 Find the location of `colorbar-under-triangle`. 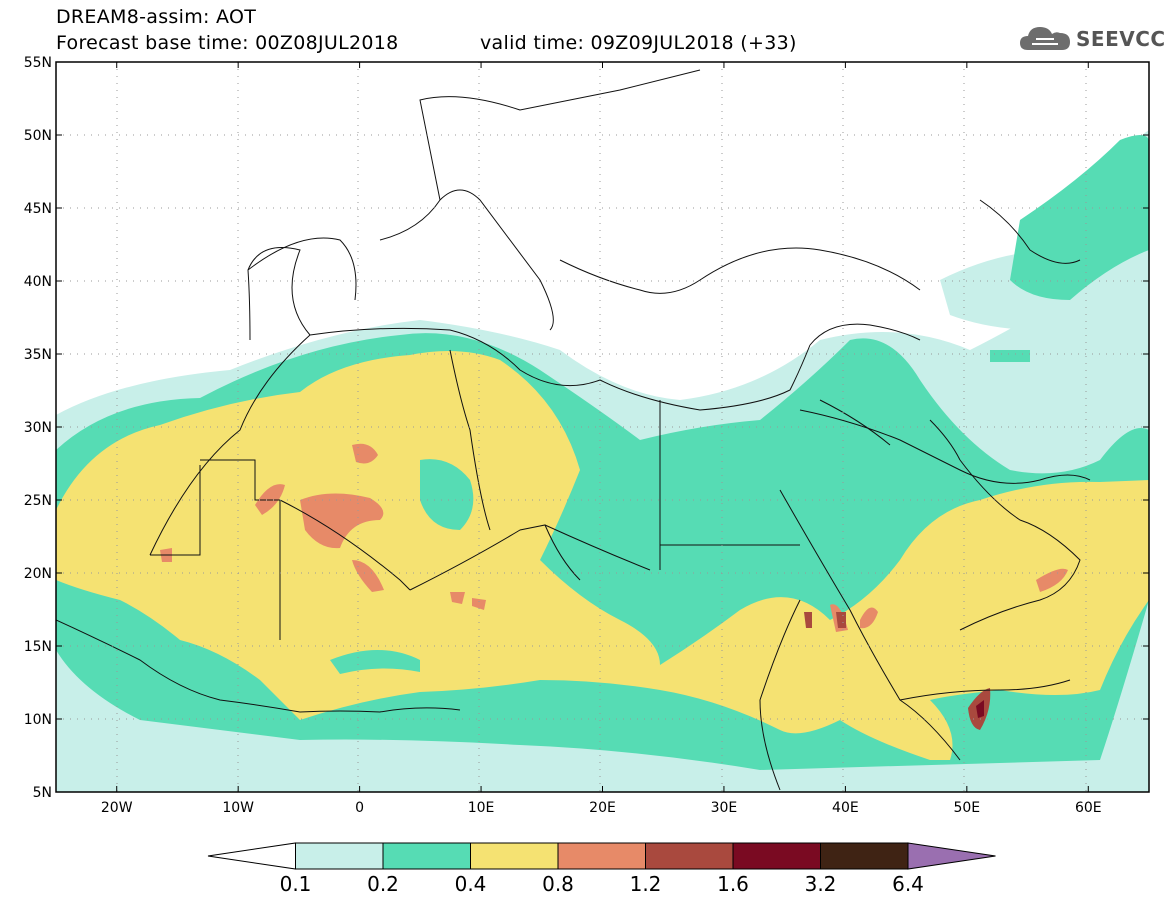

colorbar-under-triangle is located at coordinates (251, 856).